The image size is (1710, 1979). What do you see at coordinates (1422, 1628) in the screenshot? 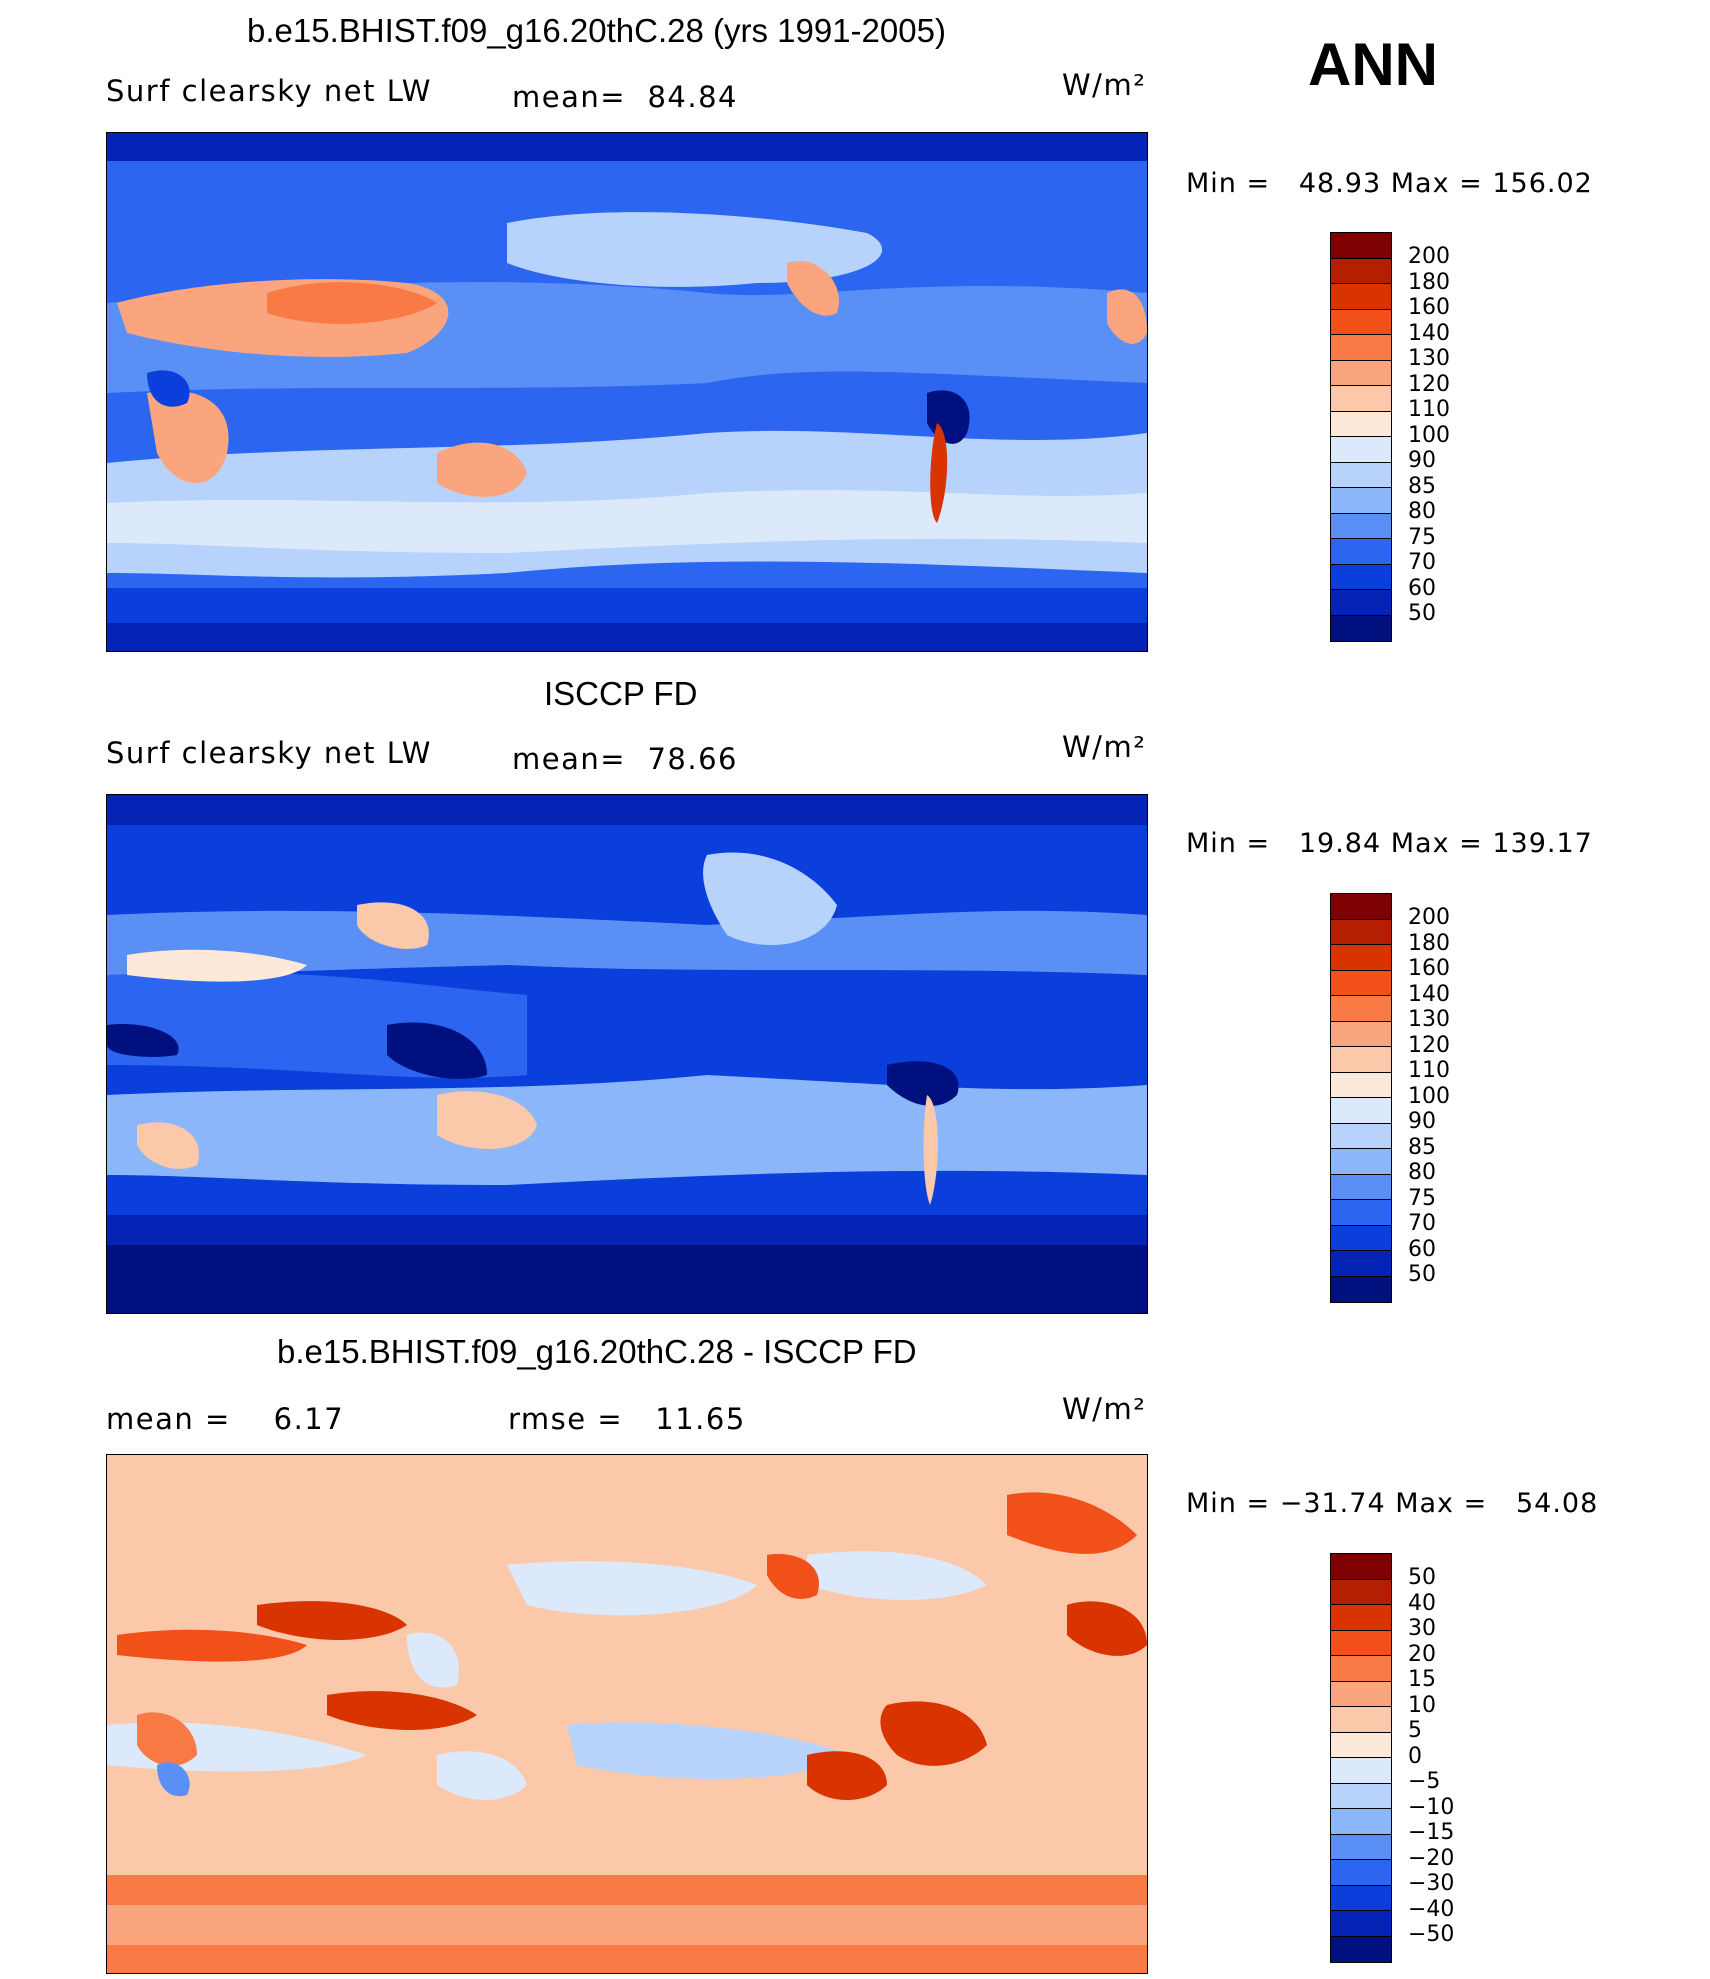
I see `colorbar-label: 30` at bounding box center [1422, 1628].